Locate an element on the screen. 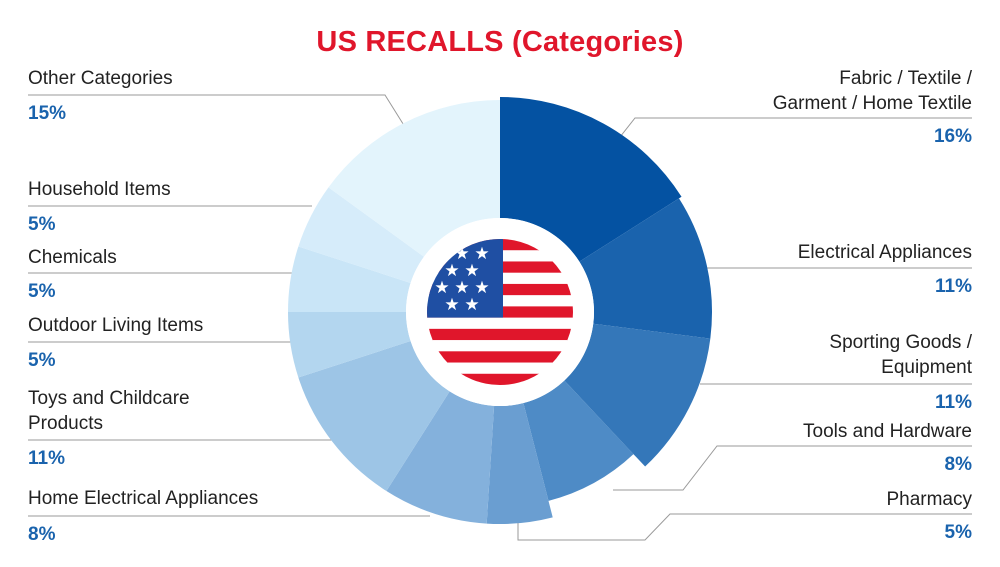  slice-label-line: Outdoor Living Items is located at coordinates (116, 325).